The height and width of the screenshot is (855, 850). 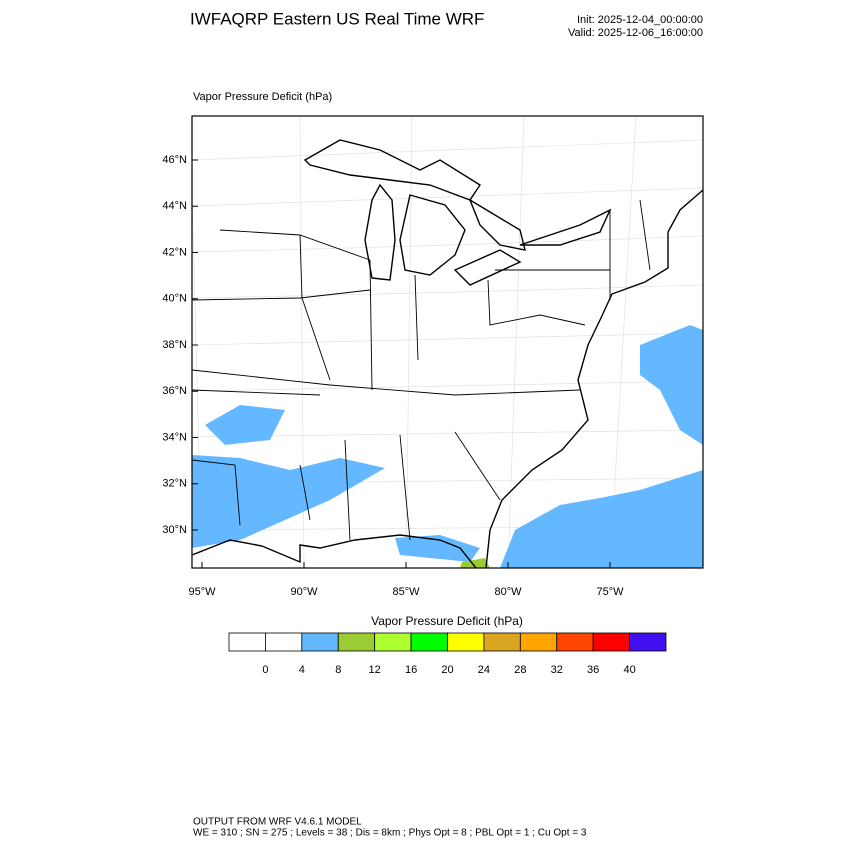 What do you see at coordinates (174, 391) in the screenshot?
I see `lat-label: 36°N` at bounding box center [174, 391].